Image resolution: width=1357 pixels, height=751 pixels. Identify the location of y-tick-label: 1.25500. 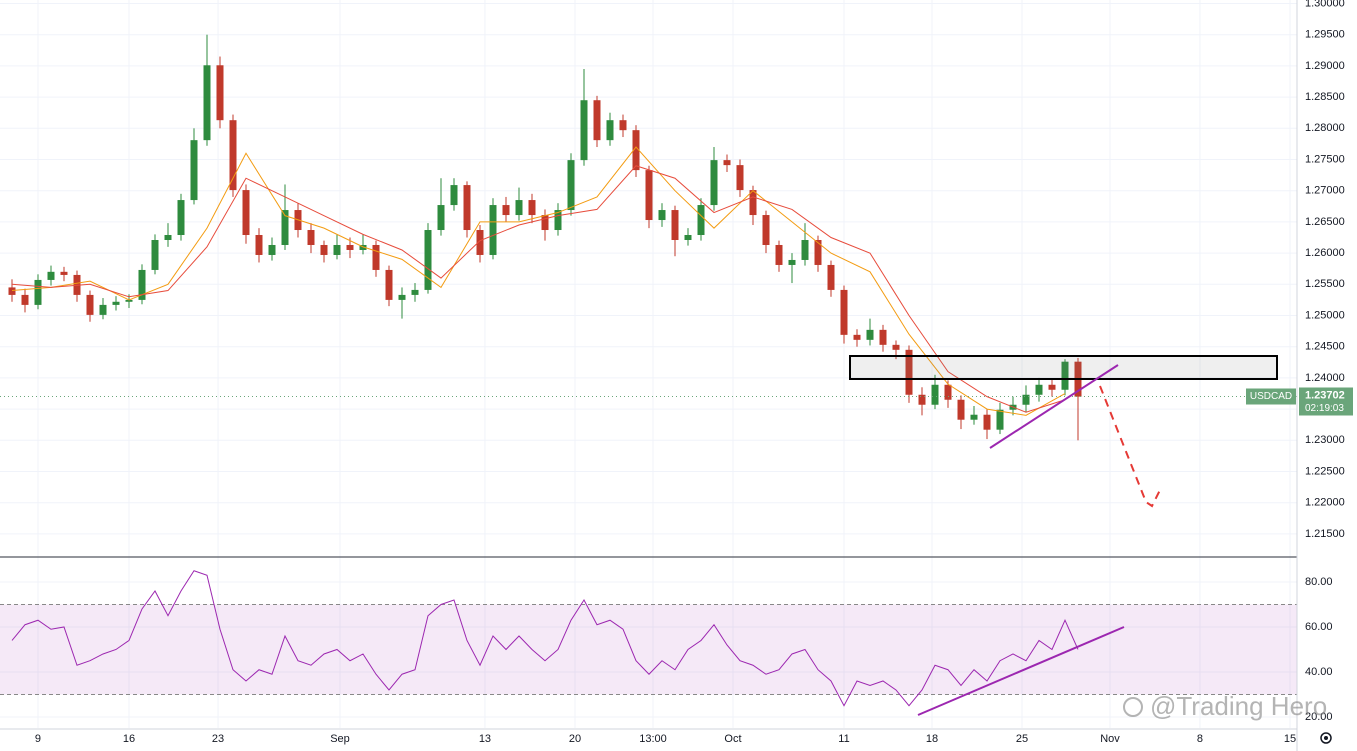
(1325, 284).